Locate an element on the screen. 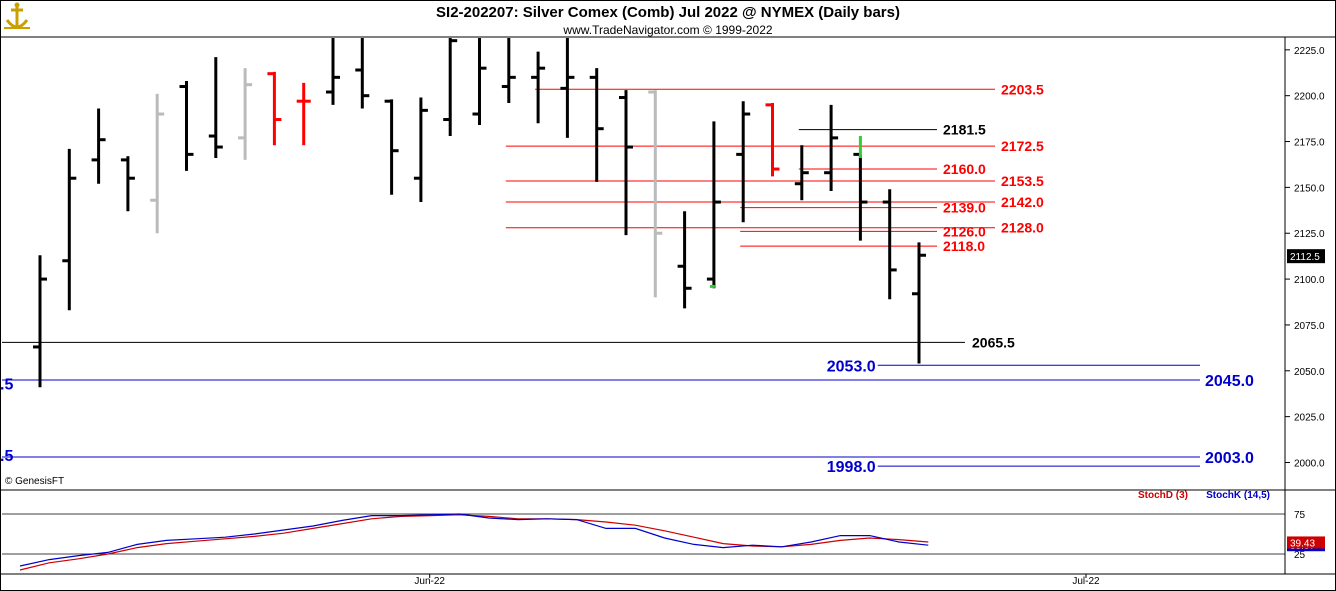 This screenshot has height=591, width=1336. price-tick-label: 2050.0 is located at coordinates (1309, 372).